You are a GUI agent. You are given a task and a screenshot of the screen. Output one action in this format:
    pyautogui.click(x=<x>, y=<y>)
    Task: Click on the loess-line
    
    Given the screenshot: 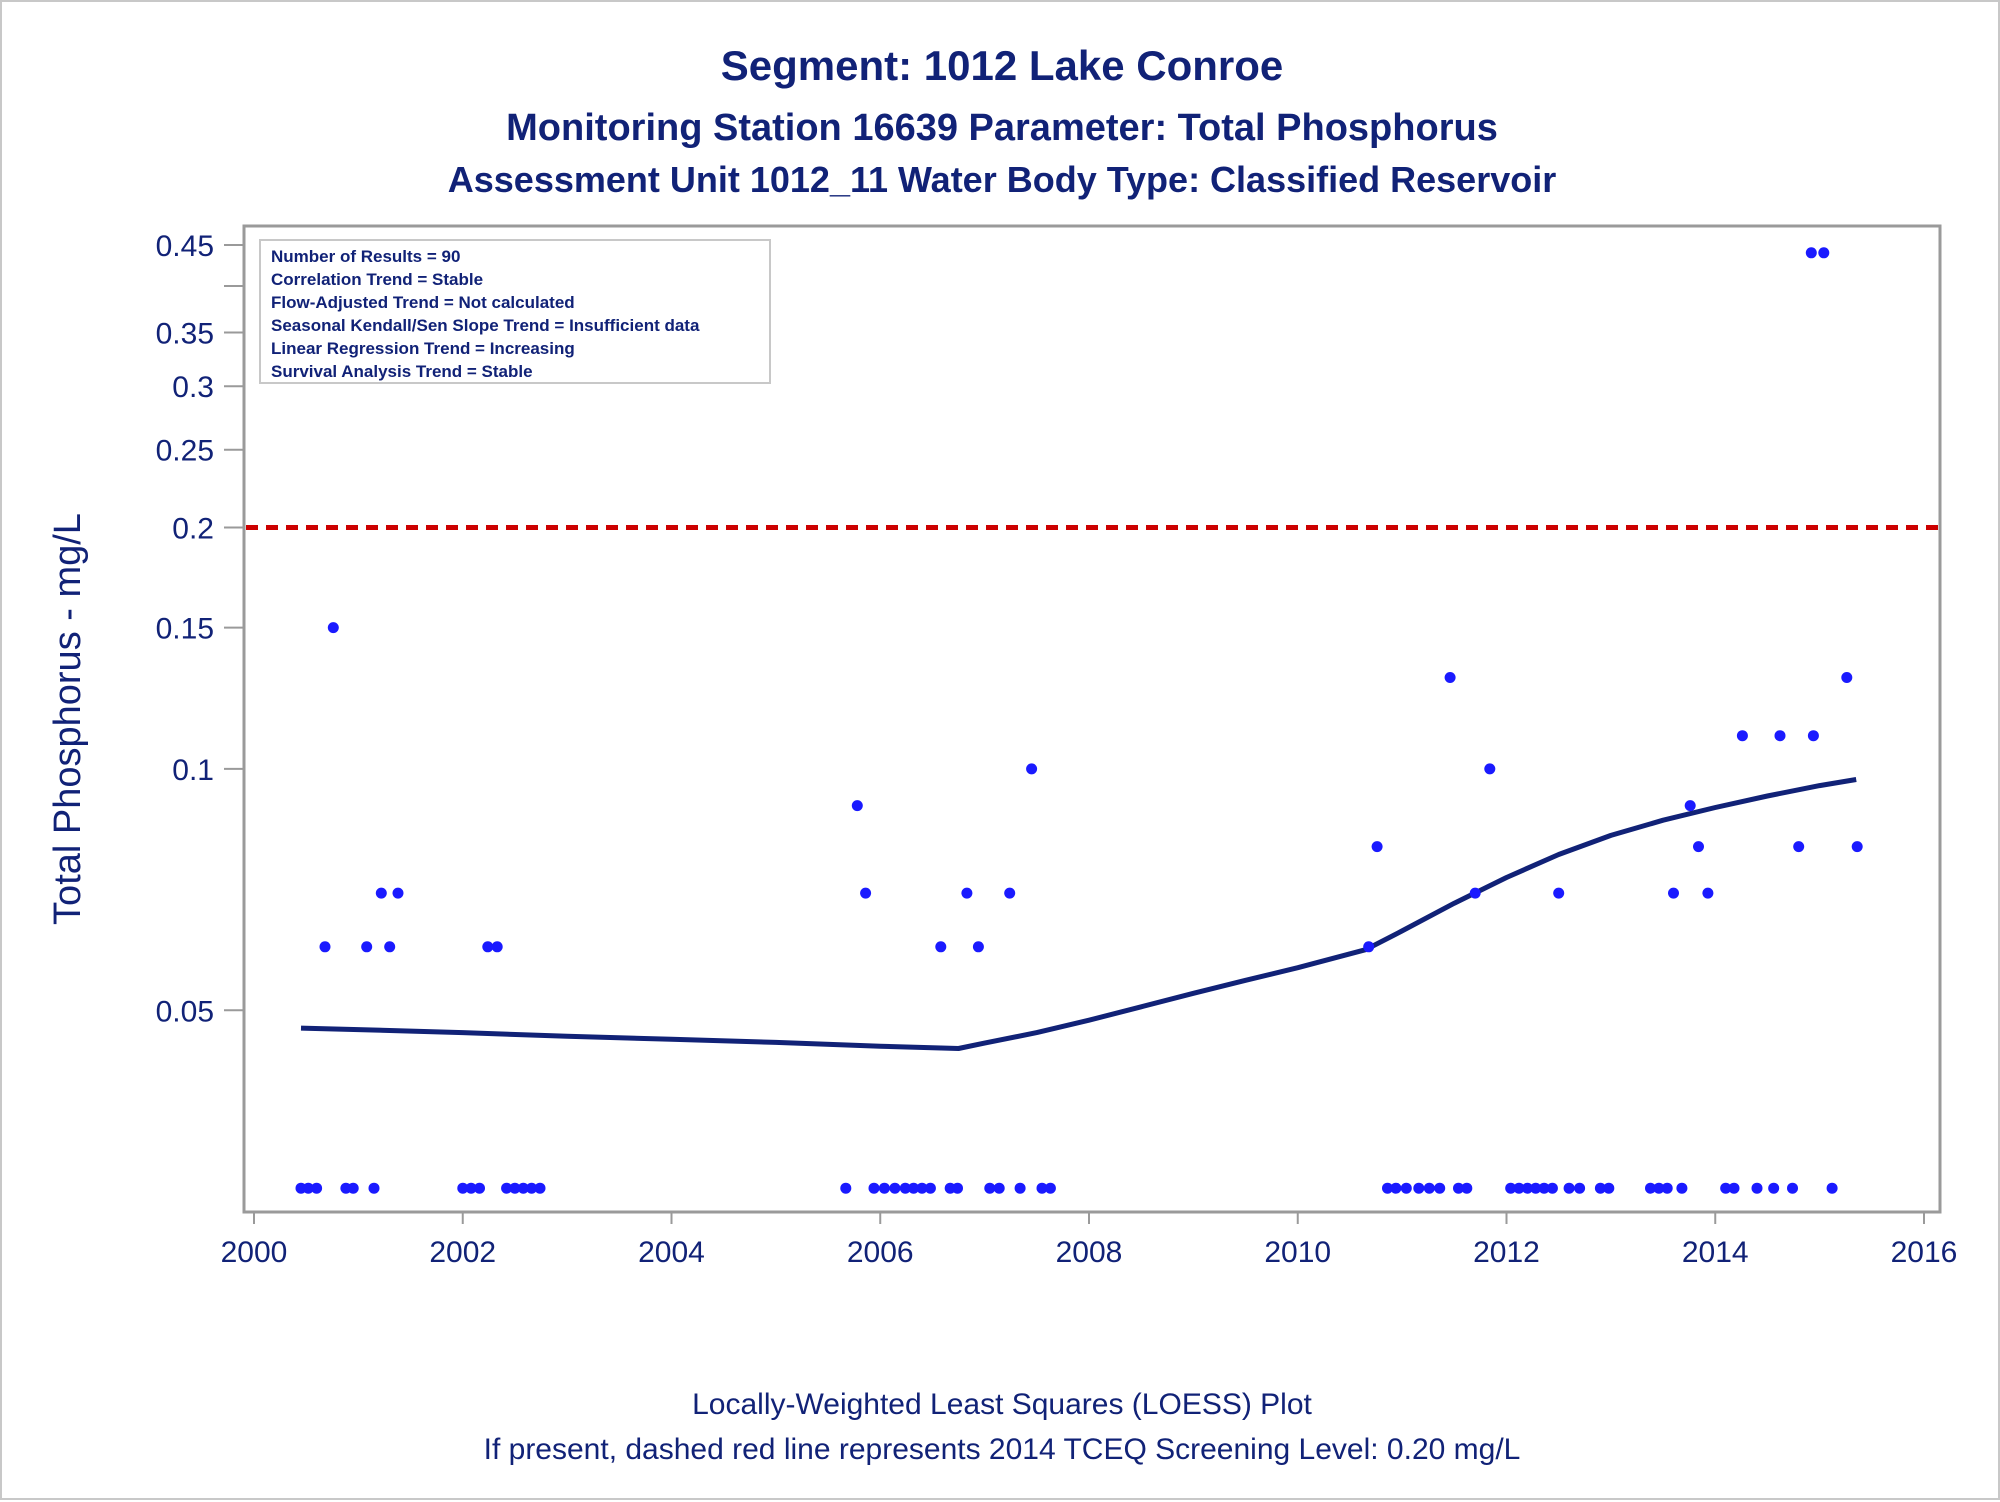 What is the action you would take?
    pyautogui.click(x=1078, y=914)
    